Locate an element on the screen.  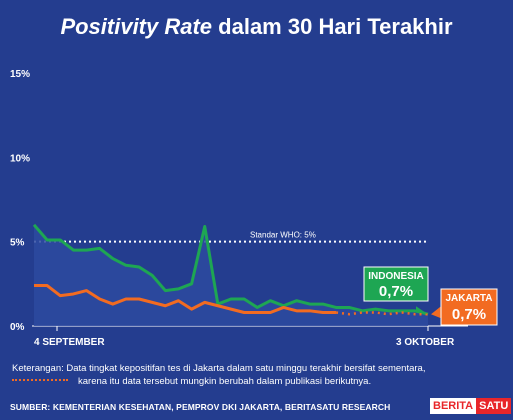
logo-part-2: SATU is located at coordinates (494, 406).